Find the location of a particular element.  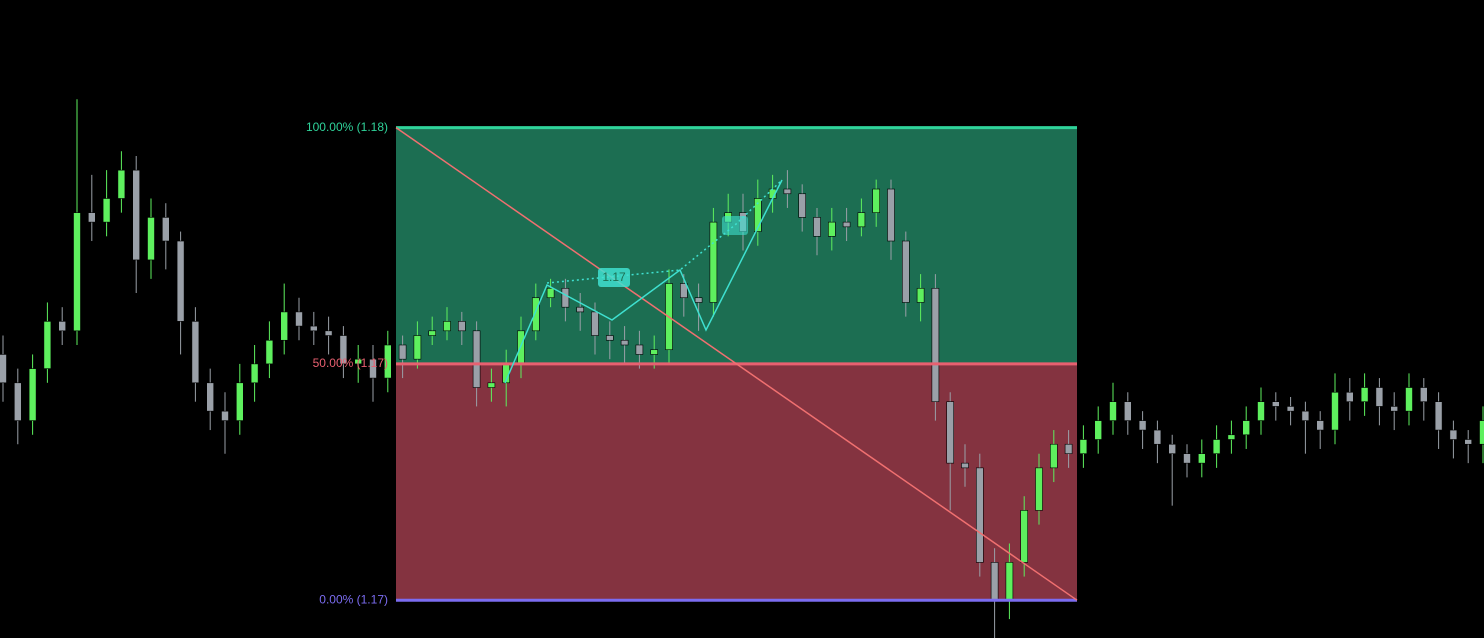

pattern-badge-small is located at coordinates (735, 225).